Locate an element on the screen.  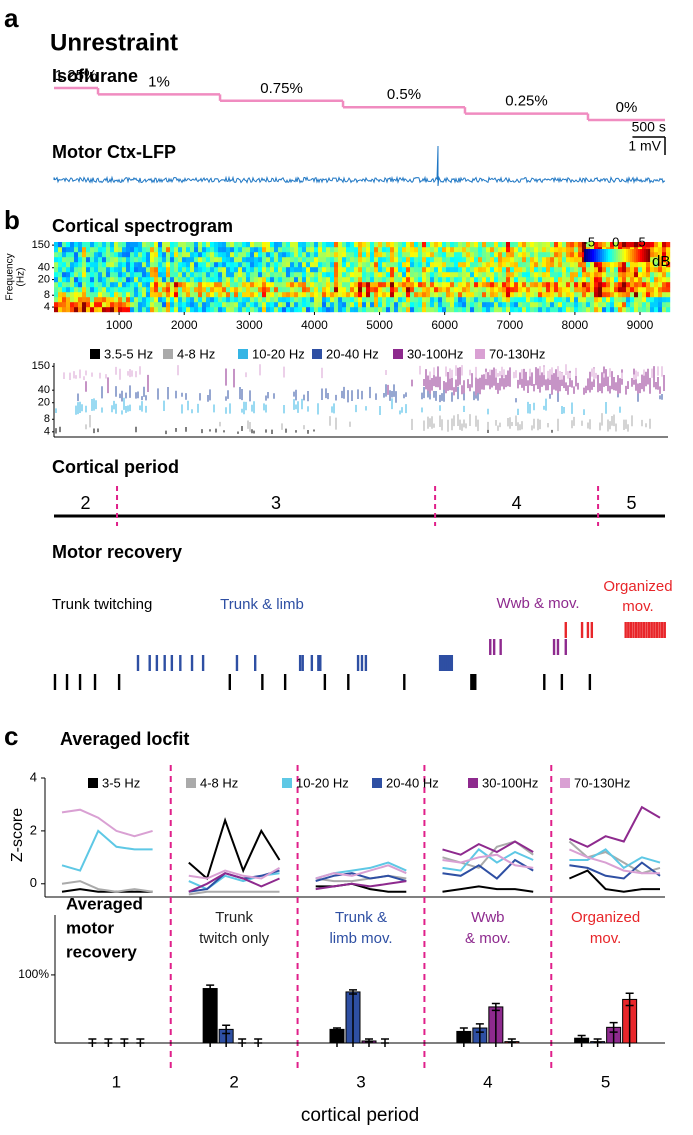
colorbar-cell is located at coordinates (595, 255).